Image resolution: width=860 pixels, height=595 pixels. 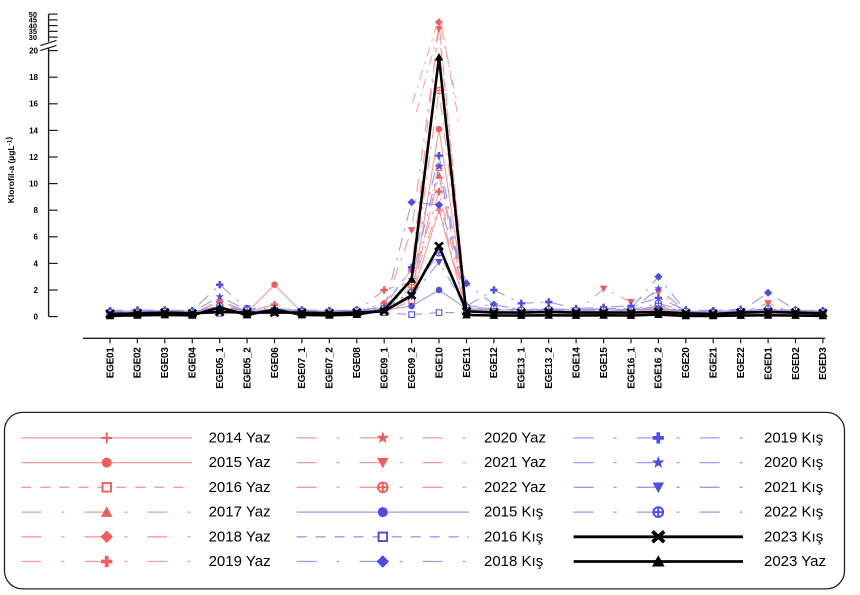 I want to click on svg-text: 2020 Kış, so click(x=793, y=462).